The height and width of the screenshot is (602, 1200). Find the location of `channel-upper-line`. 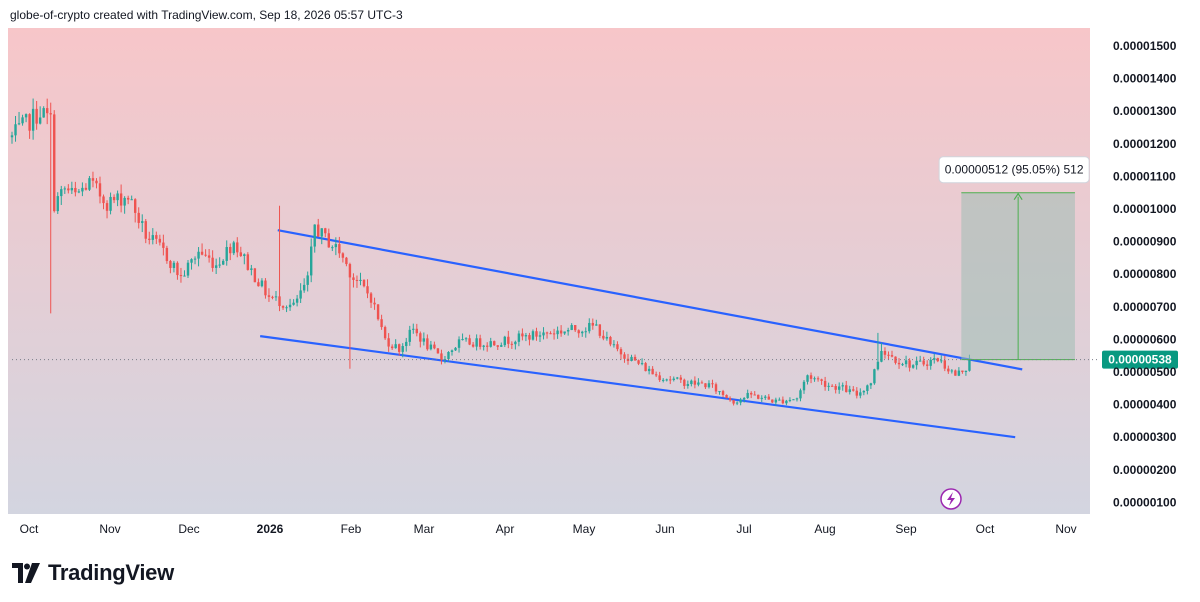

channel-upper-line is located at coordinates (650, 300).